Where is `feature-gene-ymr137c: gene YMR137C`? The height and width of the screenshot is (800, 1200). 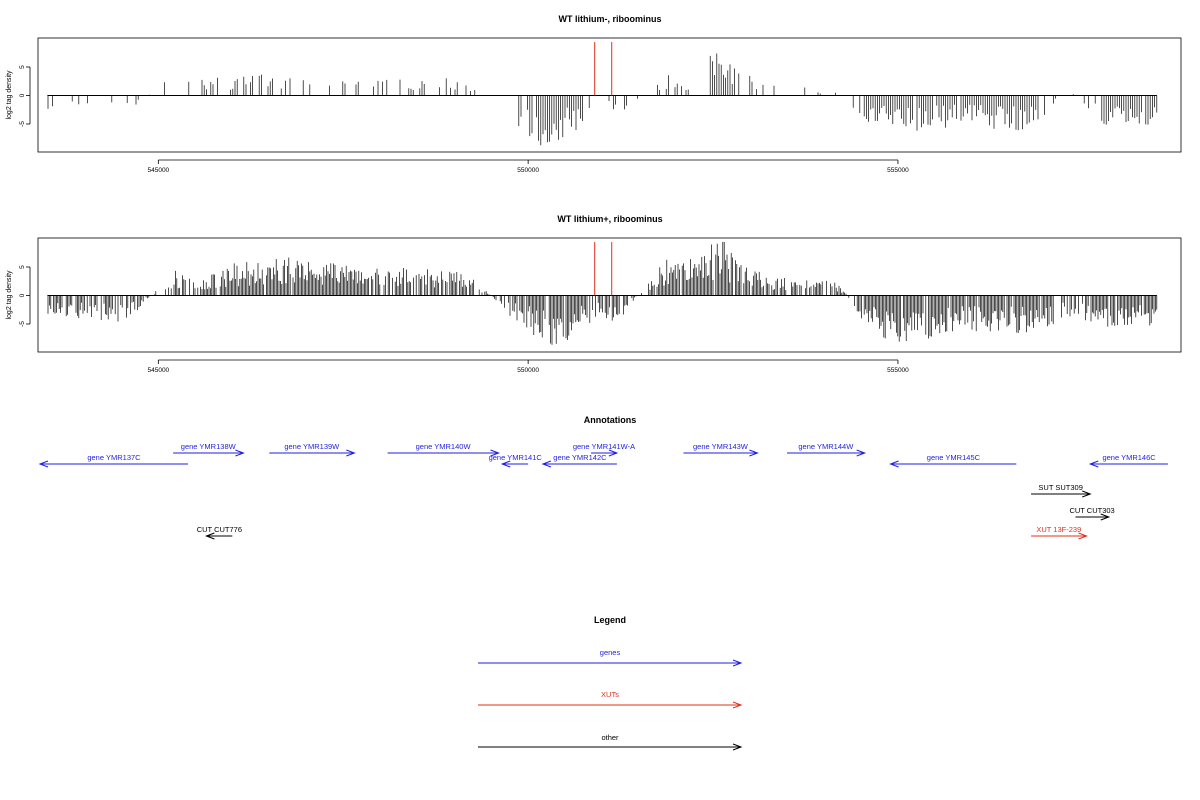
feature-gene-ymr137c: gene YMR137C is located at coordinates (113, 460).